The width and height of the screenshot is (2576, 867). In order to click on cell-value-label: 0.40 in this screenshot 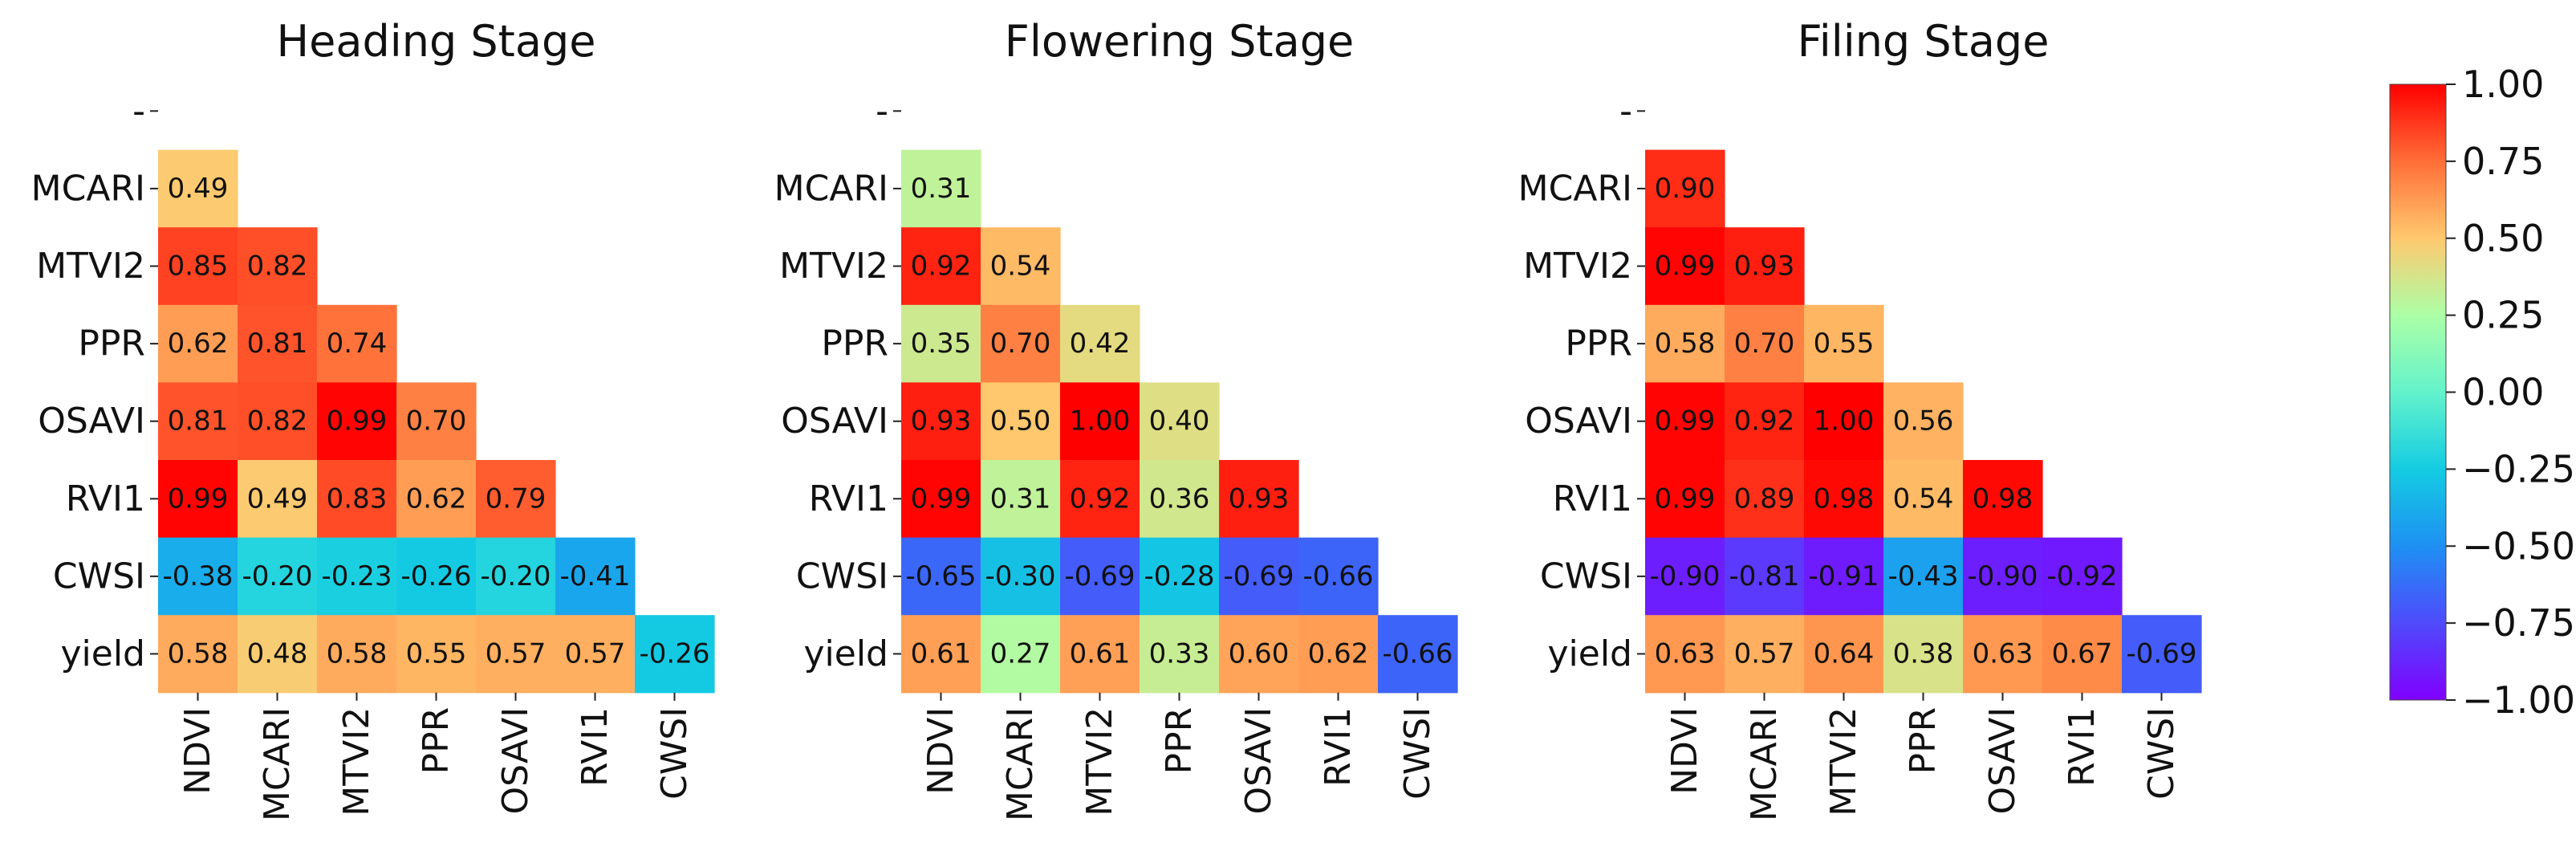, I will do `click(1179, 422)`.